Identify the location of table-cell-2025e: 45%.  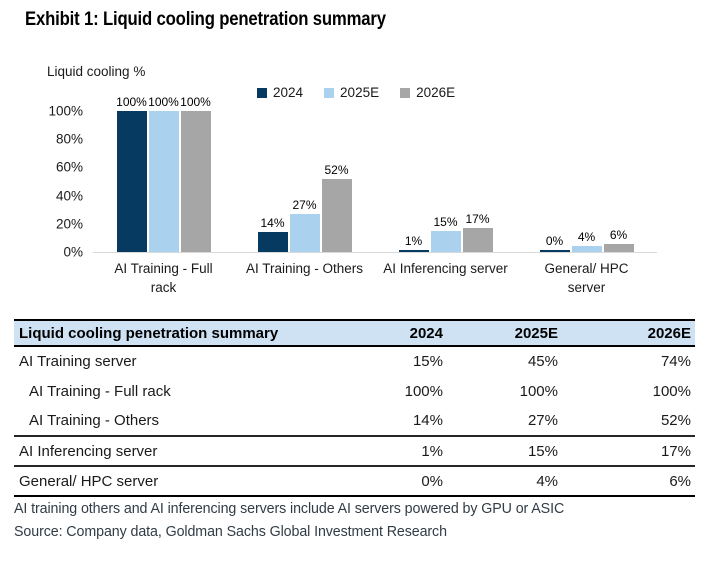
(542, 361).